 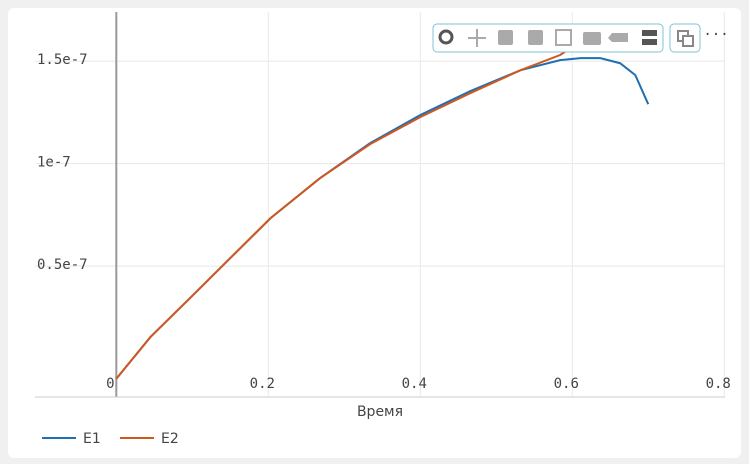 I want to click on legend-label: E2, so click(x=170, y=439).